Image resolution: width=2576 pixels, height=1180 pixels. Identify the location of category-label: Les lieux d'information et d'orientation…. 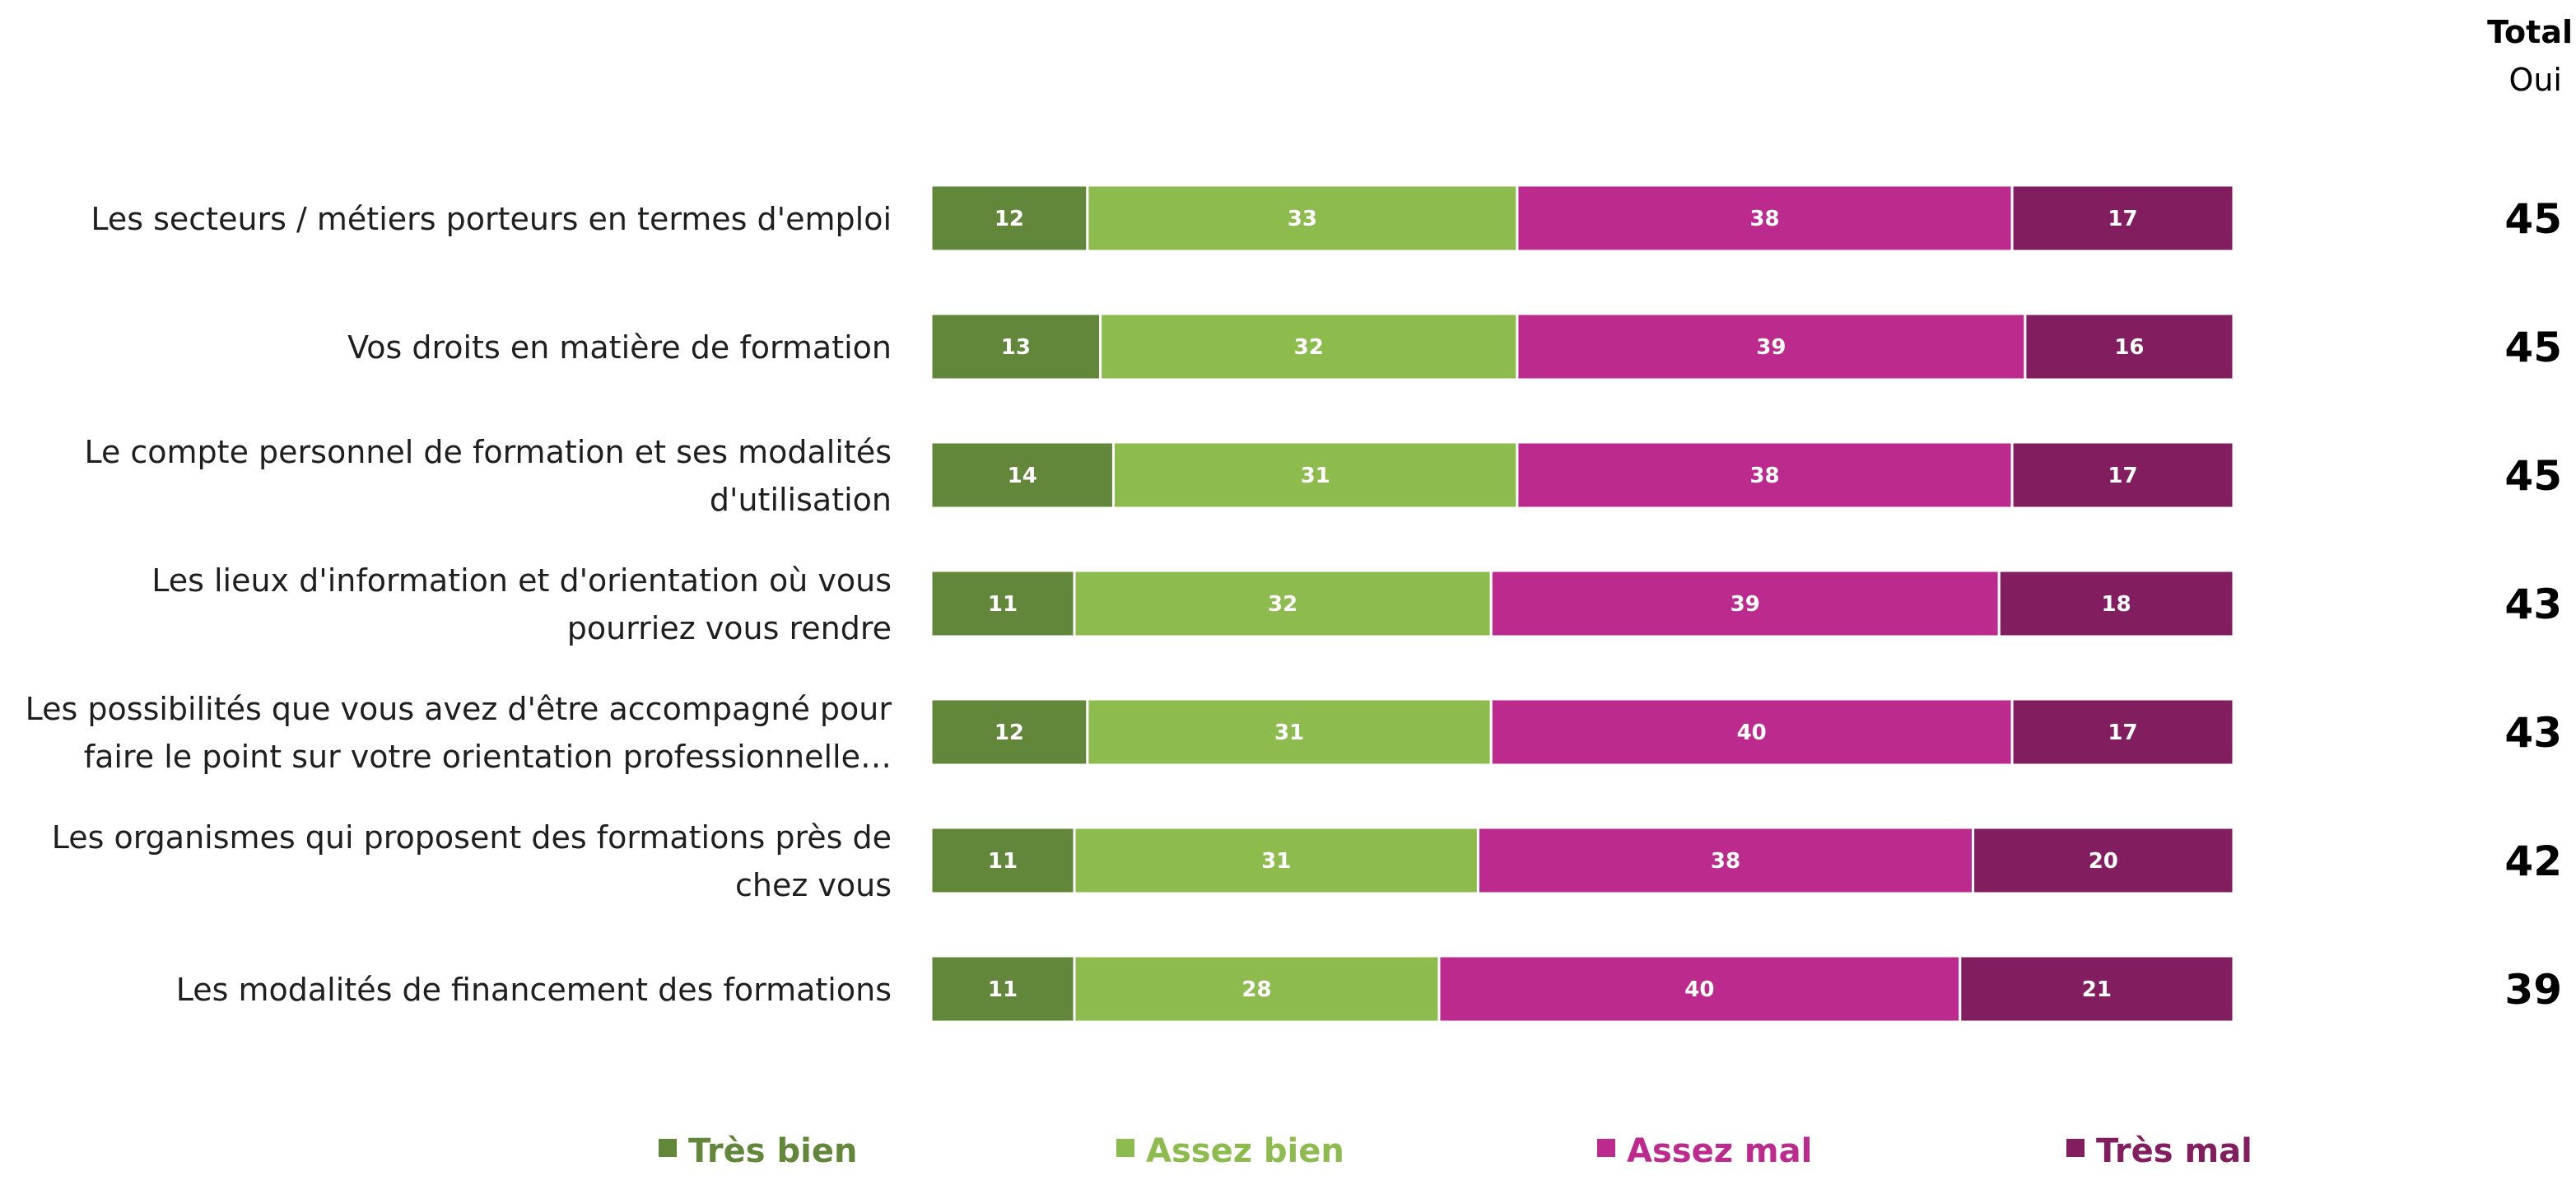
(521, 580).